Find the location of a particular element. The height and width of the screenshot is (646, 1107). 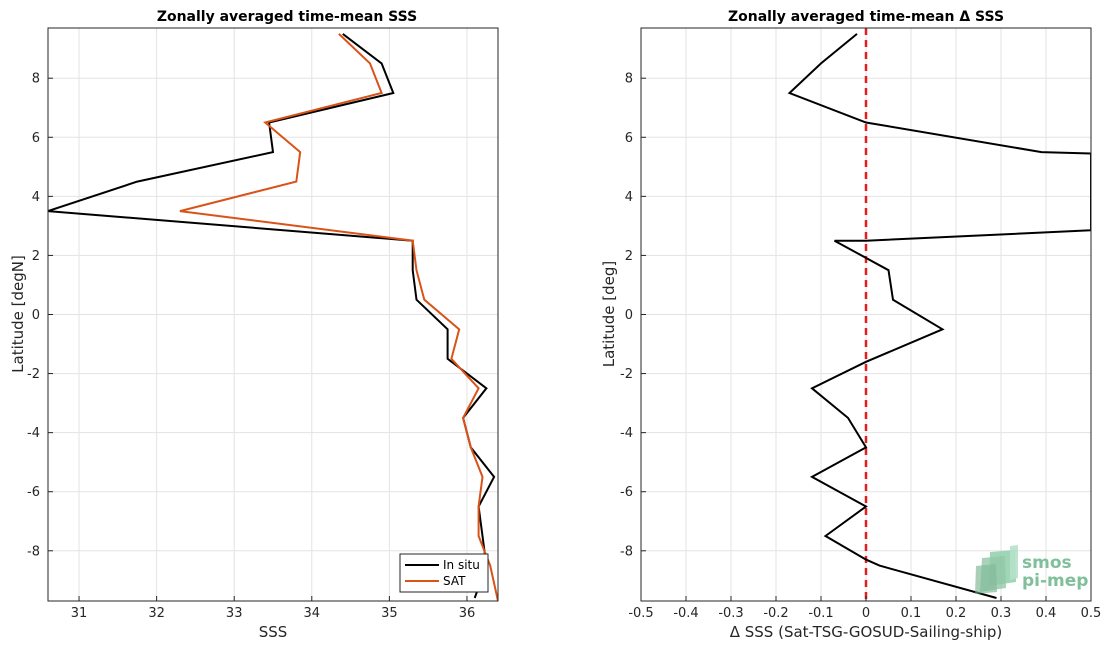

right-y-tick-label: 4 is located at coordinates (629, 197).